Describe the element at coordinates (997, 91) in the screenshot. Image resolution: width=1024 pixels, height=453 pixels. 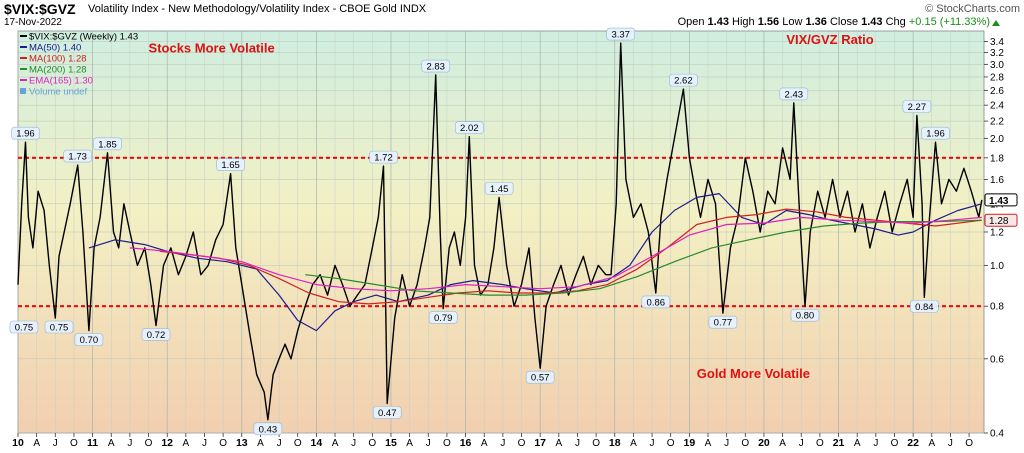
I see `y-tick-label: 2.6` at that location.